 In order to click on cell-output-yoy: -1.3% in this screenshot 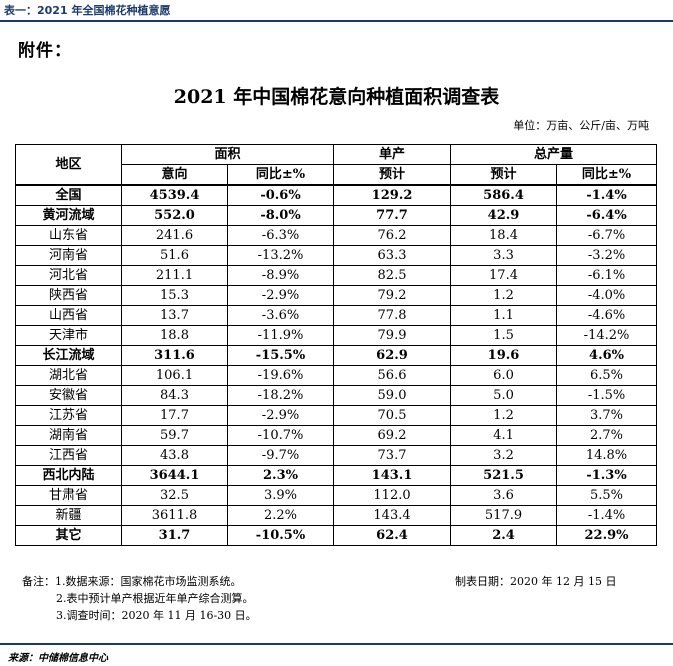, I will do `click(607, 475)`.